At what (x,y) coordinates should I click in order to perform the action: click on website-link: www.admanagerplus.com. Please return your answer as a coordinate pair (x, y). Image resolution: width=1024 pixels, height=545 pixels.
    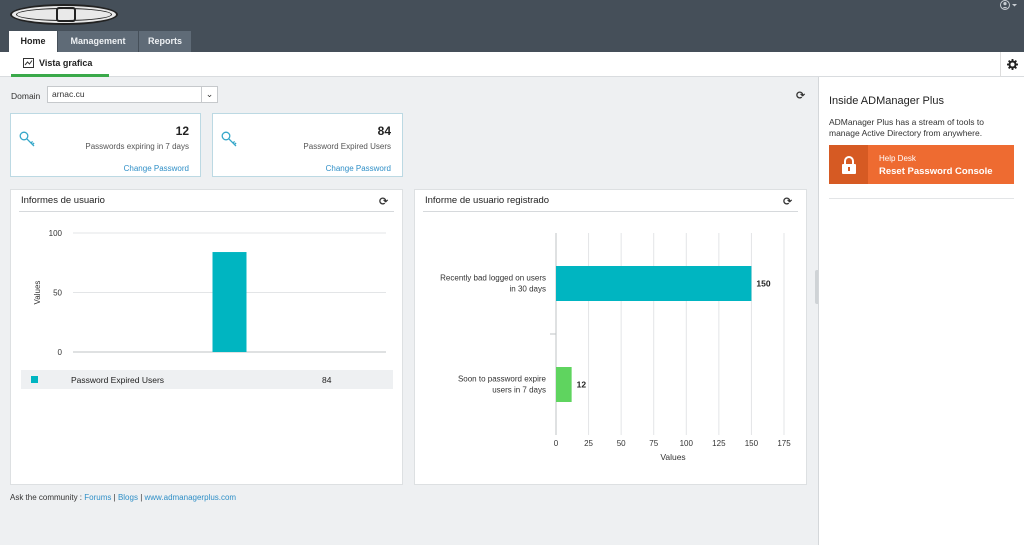
    Looking at the image, I should click on (190, 497).